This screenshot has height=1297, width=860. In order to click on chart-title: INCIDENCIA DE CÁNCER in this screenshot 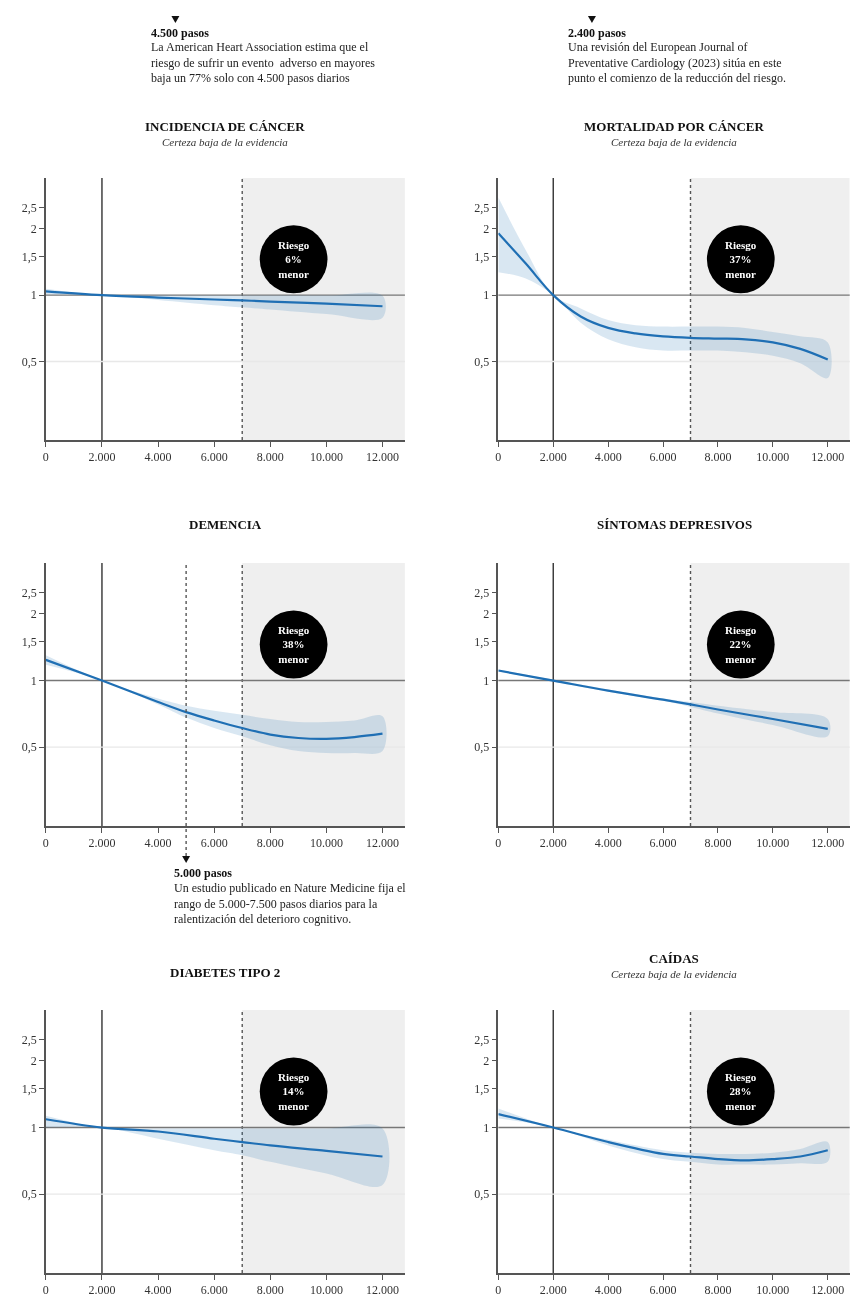, I will do `click(225, 126)`.